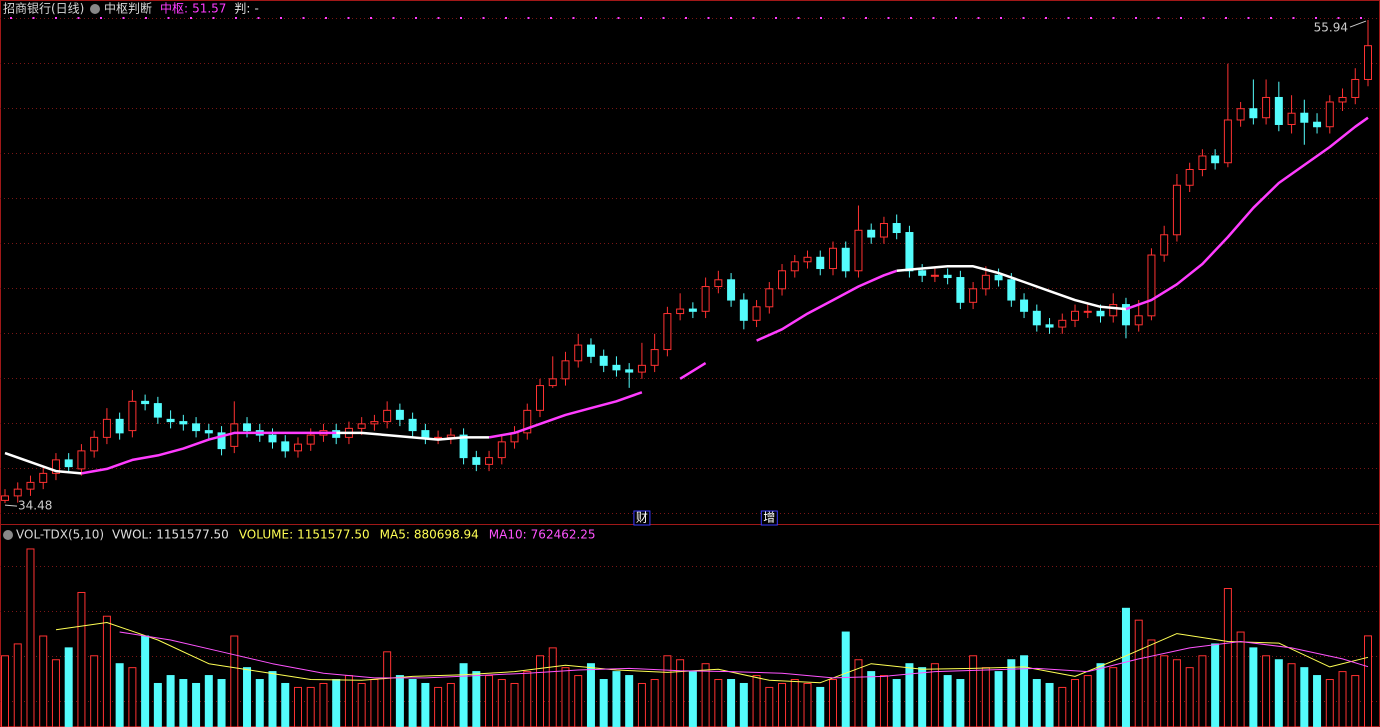 The height and width of the screenshot is (727, 1380). What do you see at coordinates (60, 535) in the screenshot?
I see `header-text: VOL-TDX(5,10)` at bounding box center [60, 535].